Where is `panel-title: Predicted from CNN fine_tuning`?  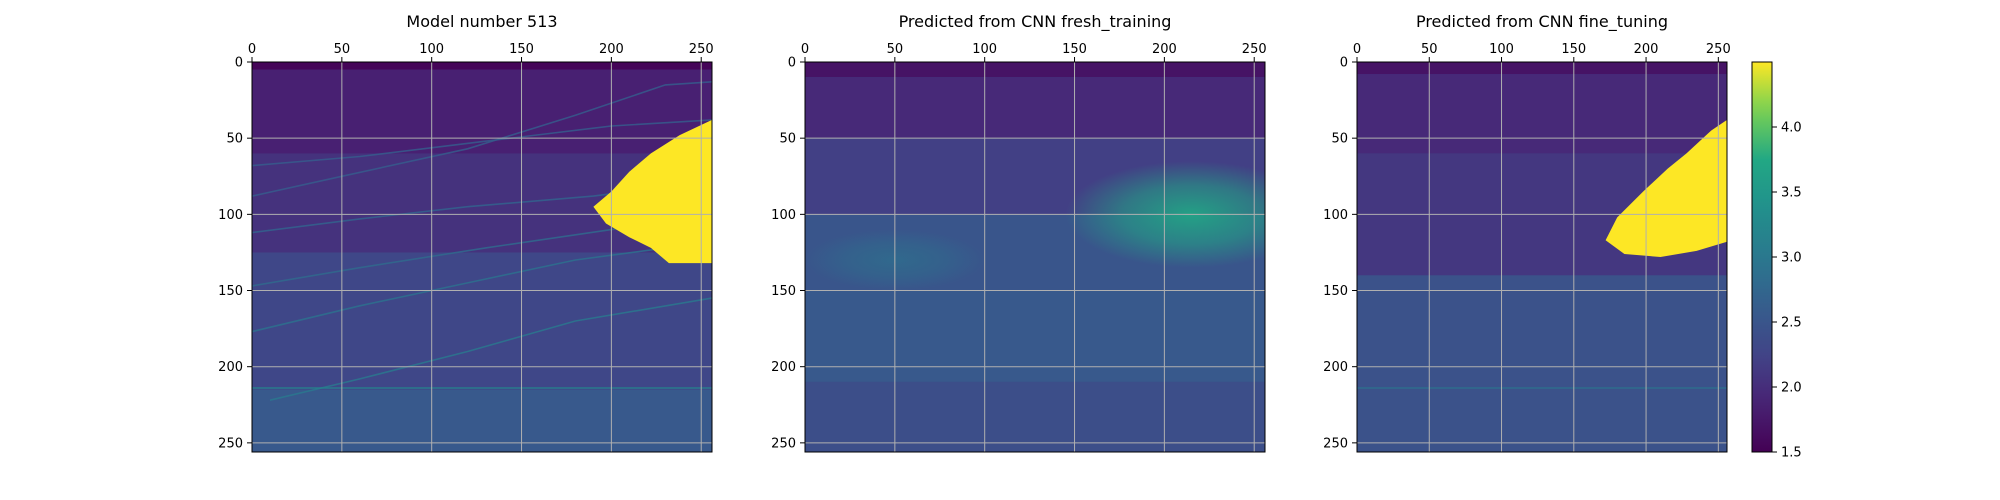
panel-title: Predicted from CNN fine_tuning is located at coordinates (1542, 22).